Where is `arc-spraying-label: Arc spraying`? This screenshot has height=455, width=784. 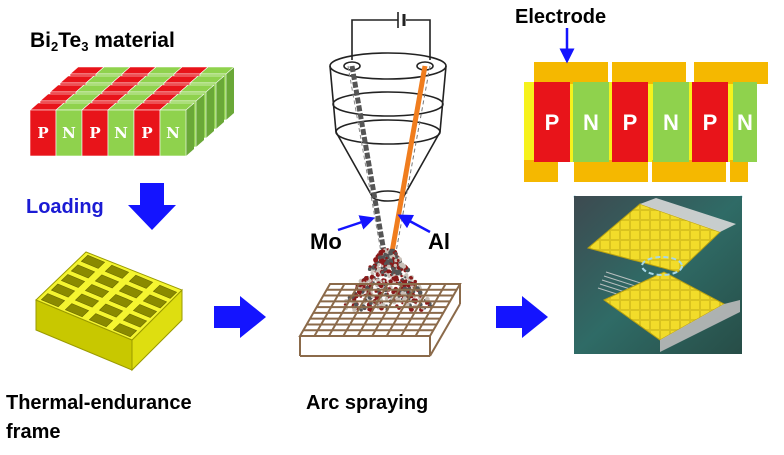
arc-spraying-label: Arc spraying is located at coordinates (367, 403).